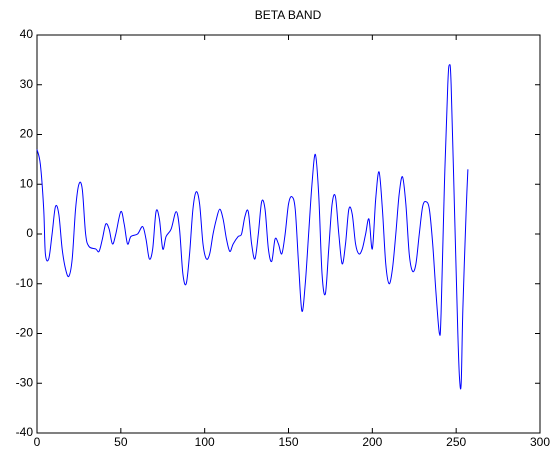 This screenshot has height=452, width=559. What do you see at coordinates (205, 442) in the screenshot?
I see `x-tick-label: 100` at bounding box center [205, 442].